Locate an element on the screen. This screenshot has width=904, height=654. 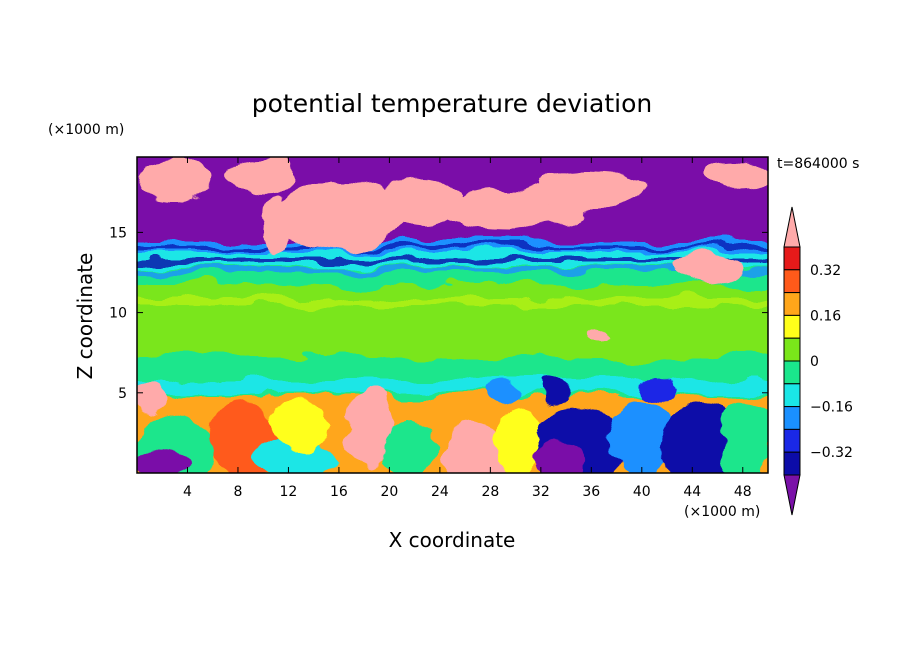
colorbar: −0.32 −0.16 0 0.16 0.32 is located at coordinates (818, 361).